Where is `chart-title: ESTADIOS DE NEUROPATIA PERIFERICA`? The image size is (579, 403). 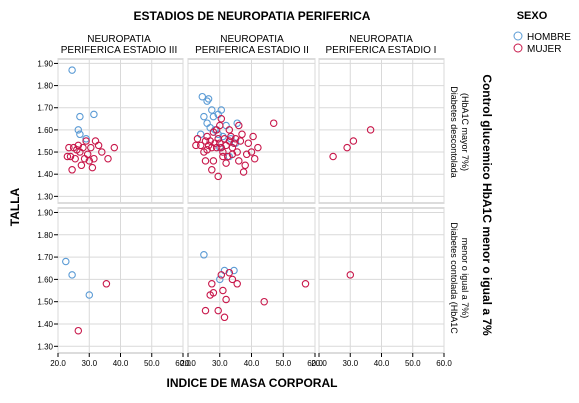
chart-title: ESTADIOS DE NEUROPATIA PERIFERICA is located at coordinates (252, 16).